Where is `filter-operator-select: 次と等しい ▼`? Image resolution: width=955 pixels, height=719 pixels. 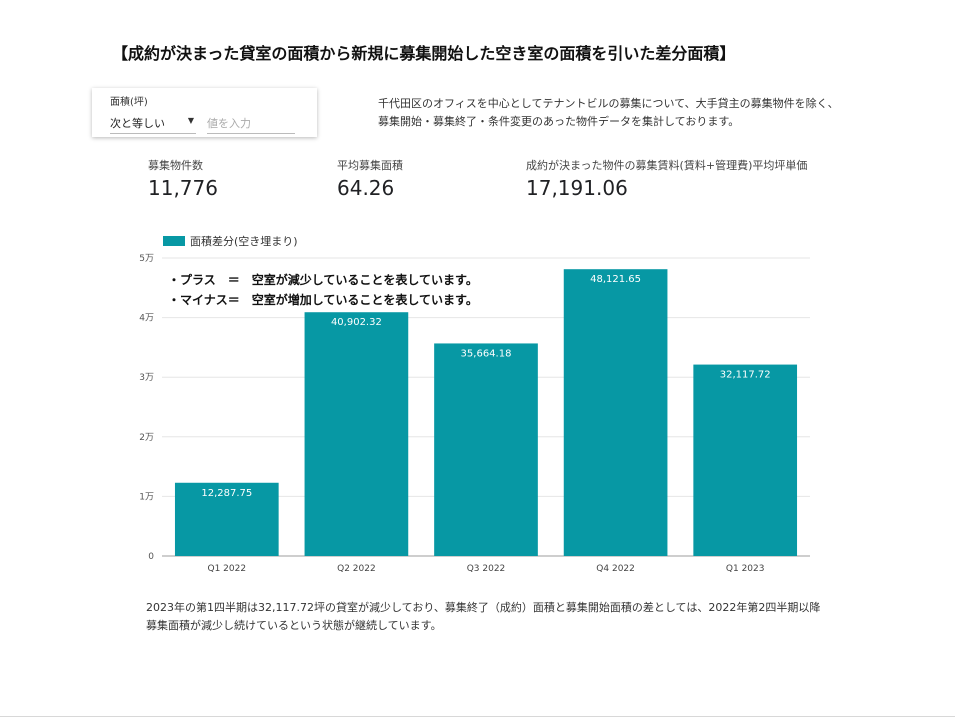 filter-operator-select: 次と等しい ▼ is located at coordinates (153, 124).